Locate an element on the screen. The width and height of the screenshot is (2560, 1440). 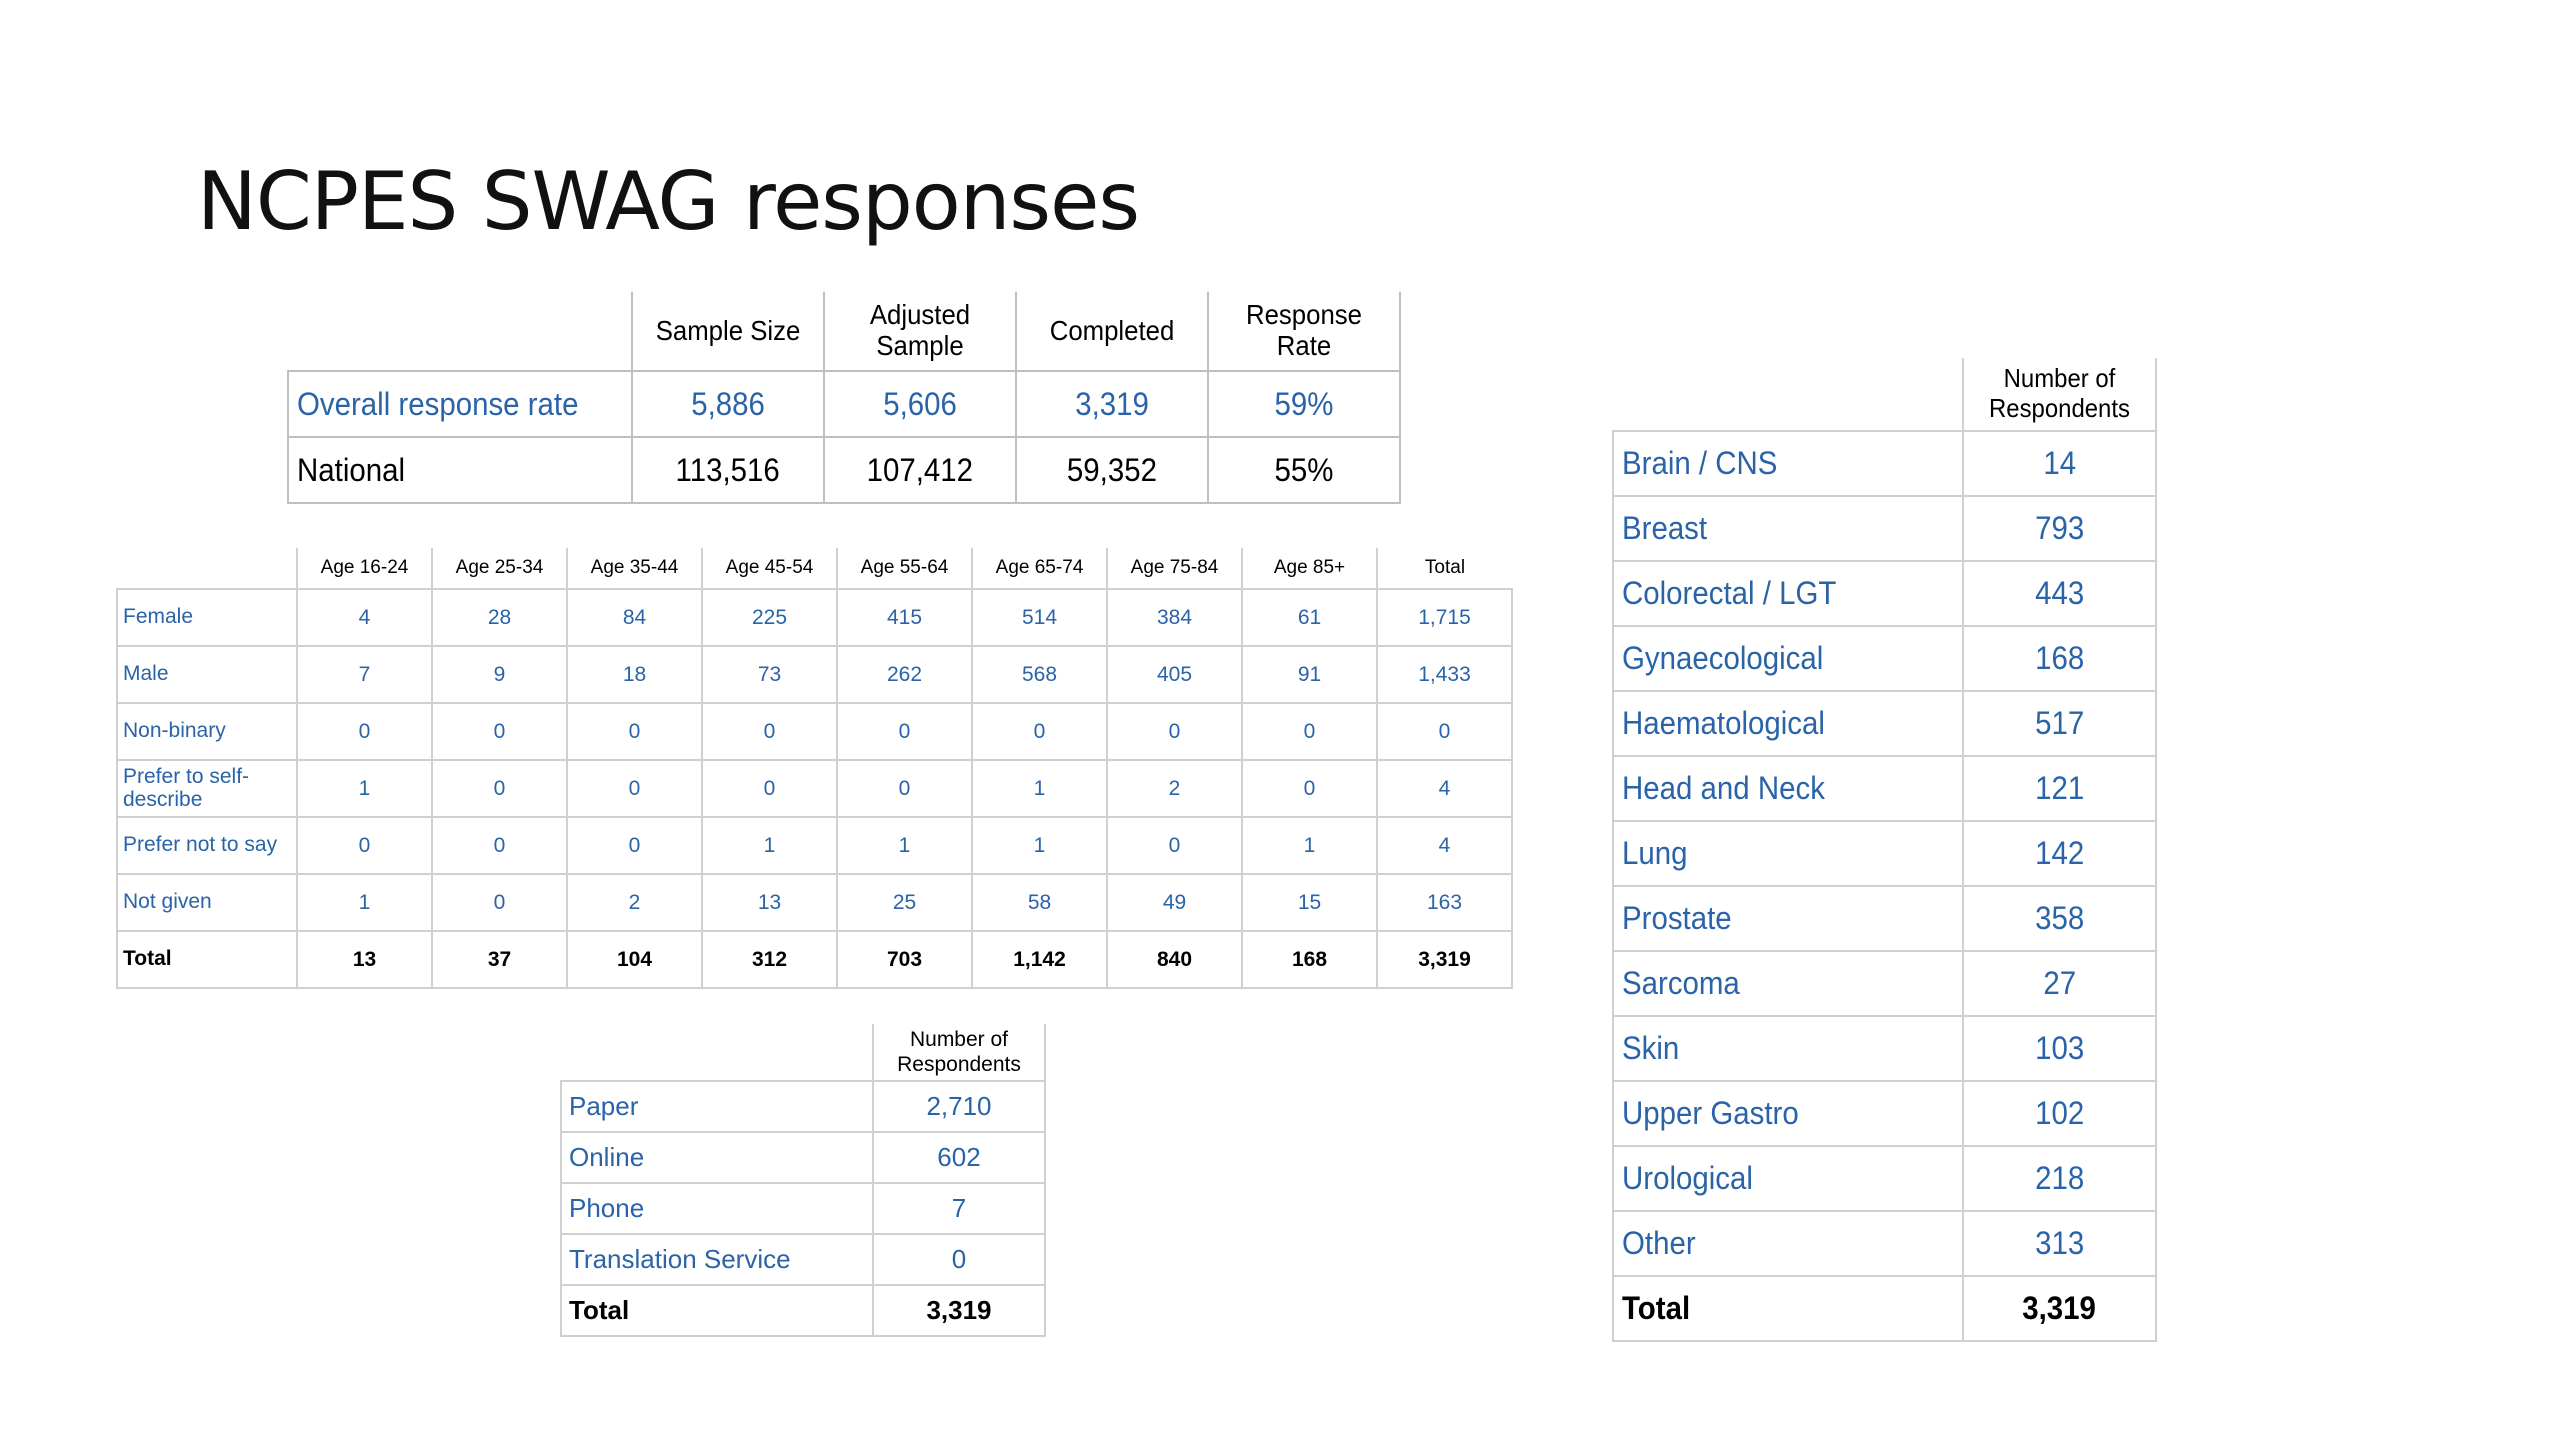
row-label: Prefer to self-describe is located at coordinates (207, 788).